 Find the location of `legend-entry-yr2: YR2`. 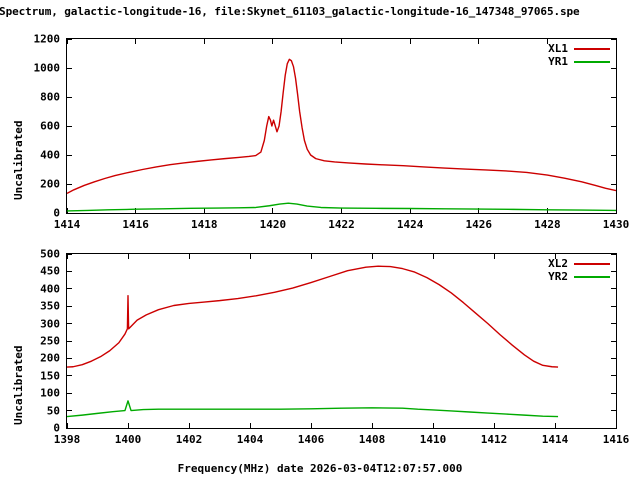

legend-entry-yr2: YR2 is located at coordinates (555, 276).